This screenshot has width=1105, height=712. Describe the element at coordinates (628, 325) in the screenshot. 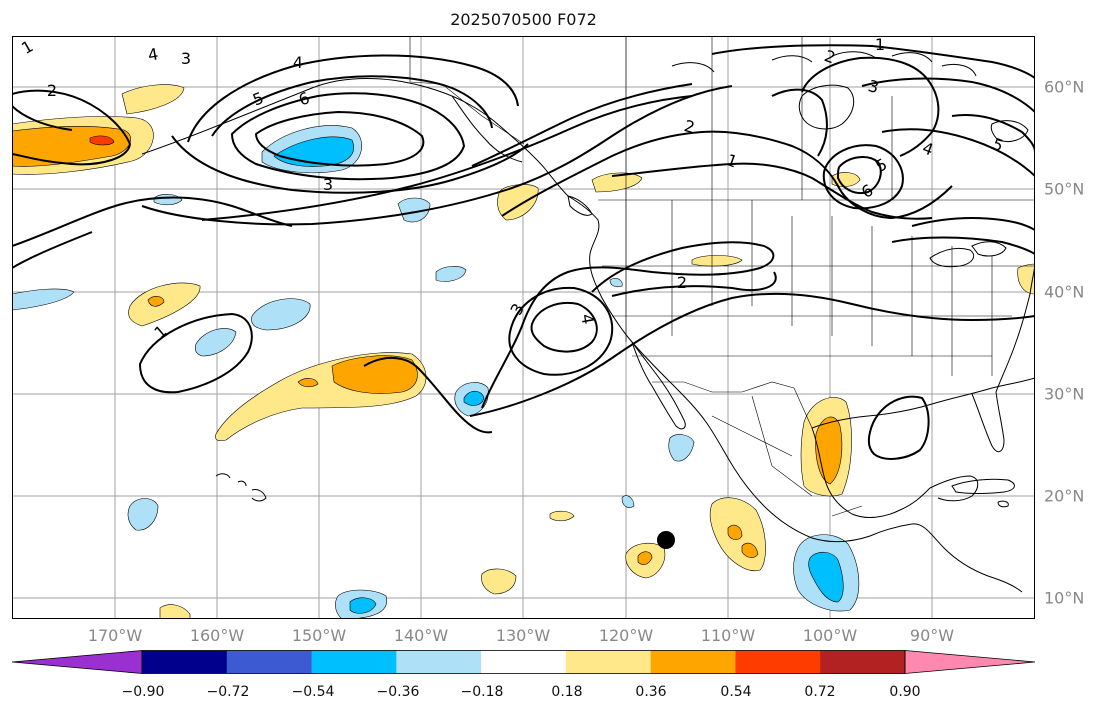

I see `contour-3-north-pac-loop` at that location.